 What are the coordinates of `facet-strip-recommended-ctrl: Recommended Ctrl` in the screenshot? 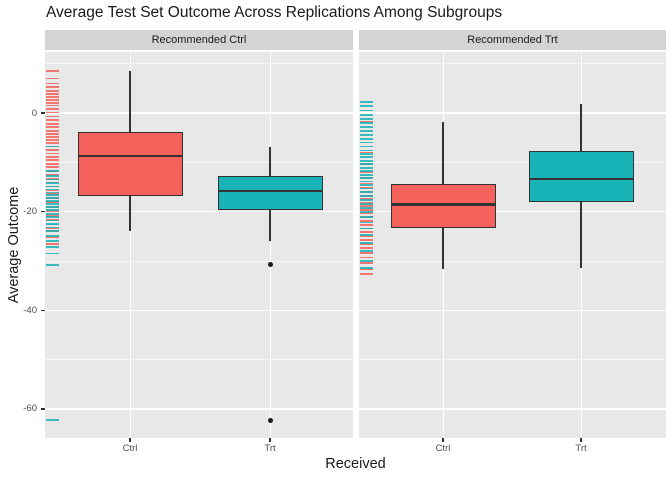 It's located at (199, 40).